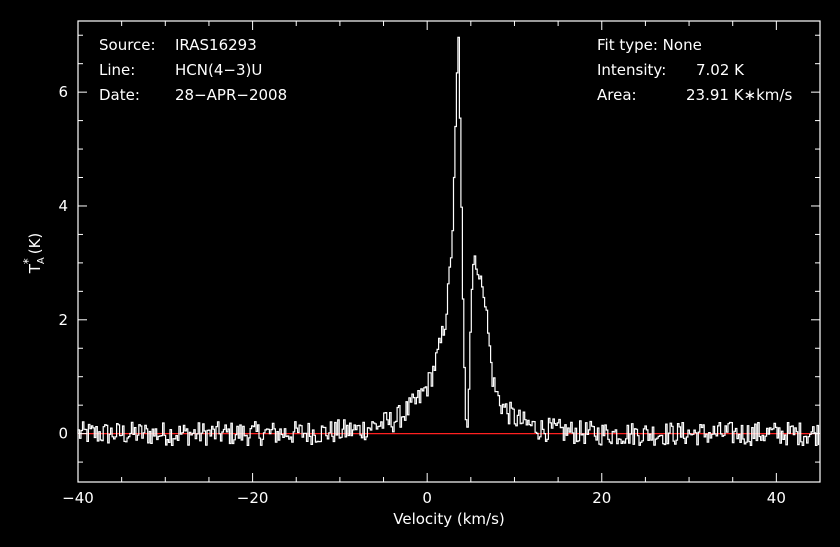  Describe the element at coordinates (617, 95) in the screenshot. I see `area-label: Area:` at that location.